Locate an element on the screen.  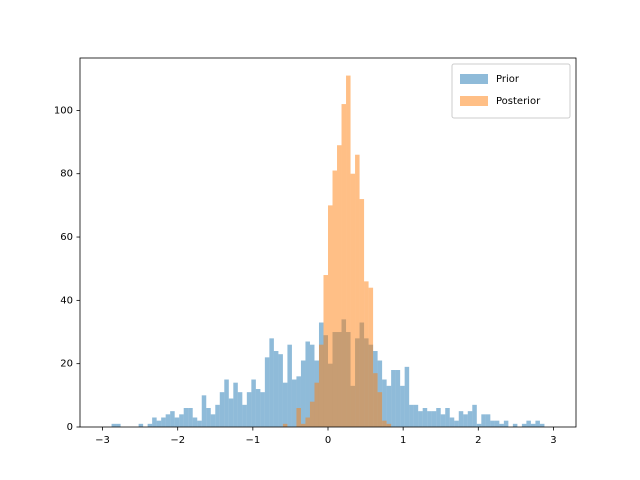
y-tick-label: 20 is located at coordinates (66, 364).